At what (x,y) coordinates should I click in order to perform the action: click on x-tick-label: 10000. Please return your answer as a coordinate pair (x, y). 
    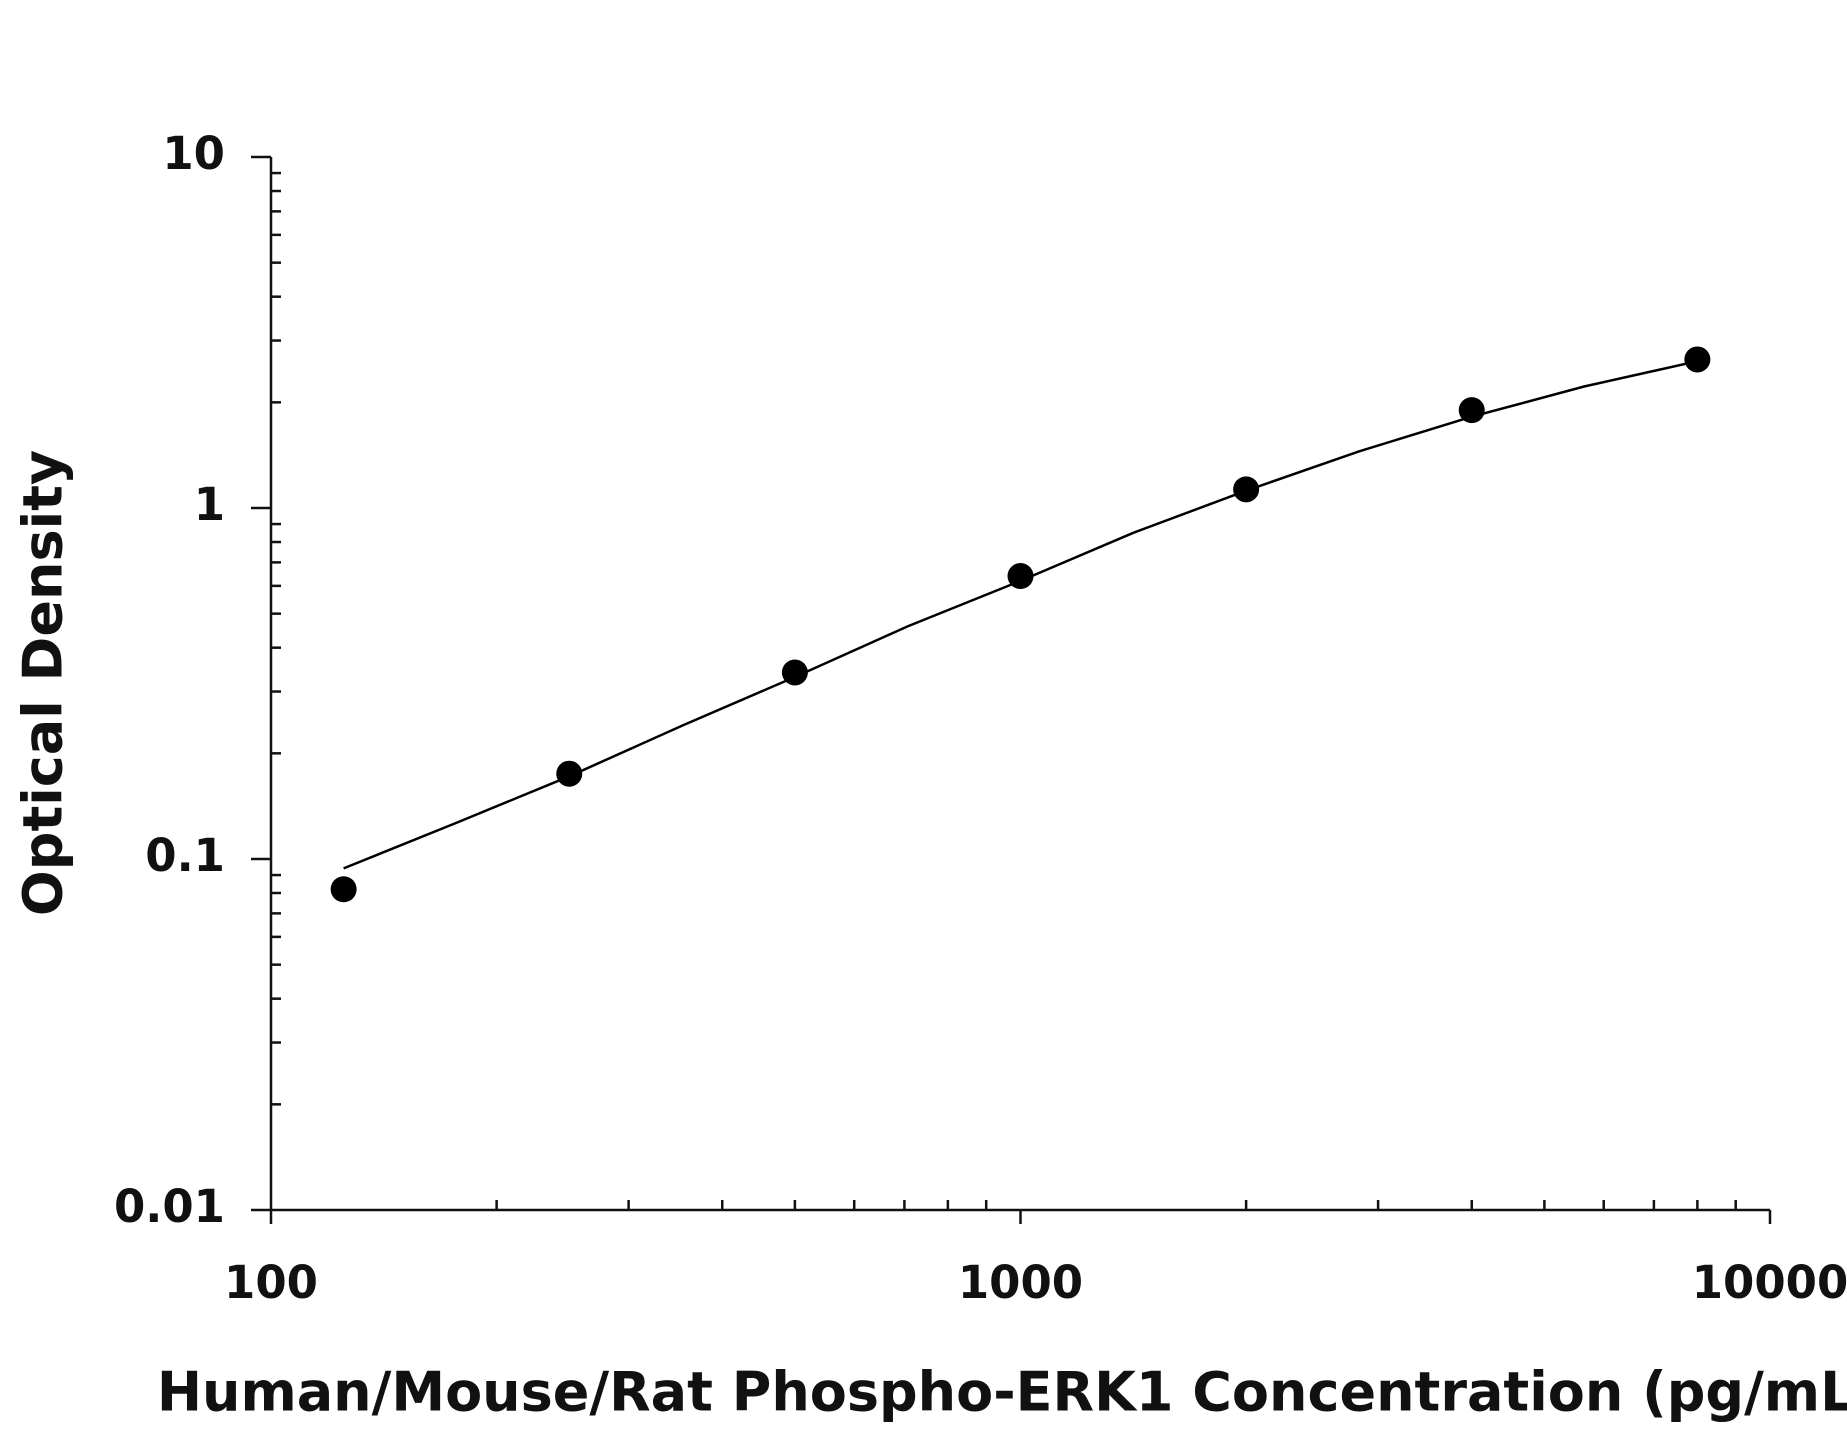
    Looking at the image, I should click on (1769, 1282).